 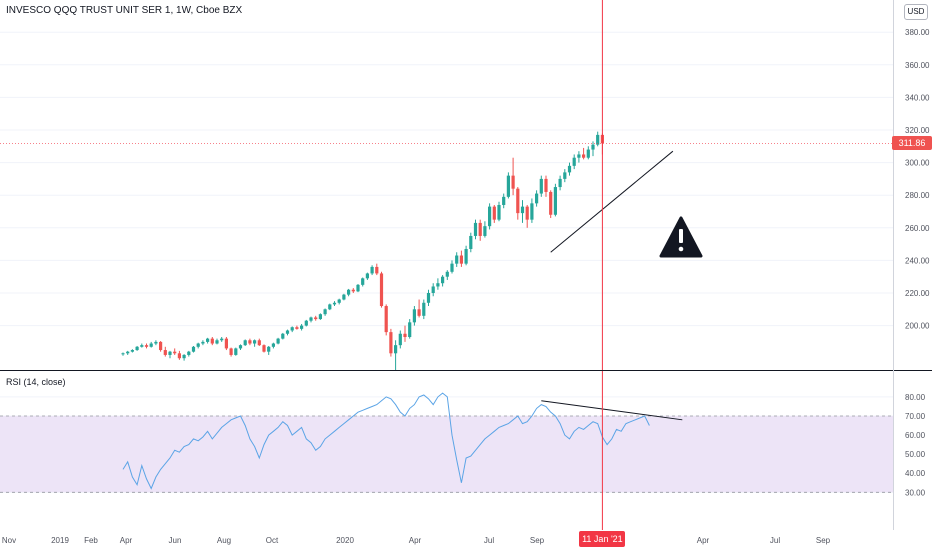 I want to click on trendline-main, so click(x=612, y=201).